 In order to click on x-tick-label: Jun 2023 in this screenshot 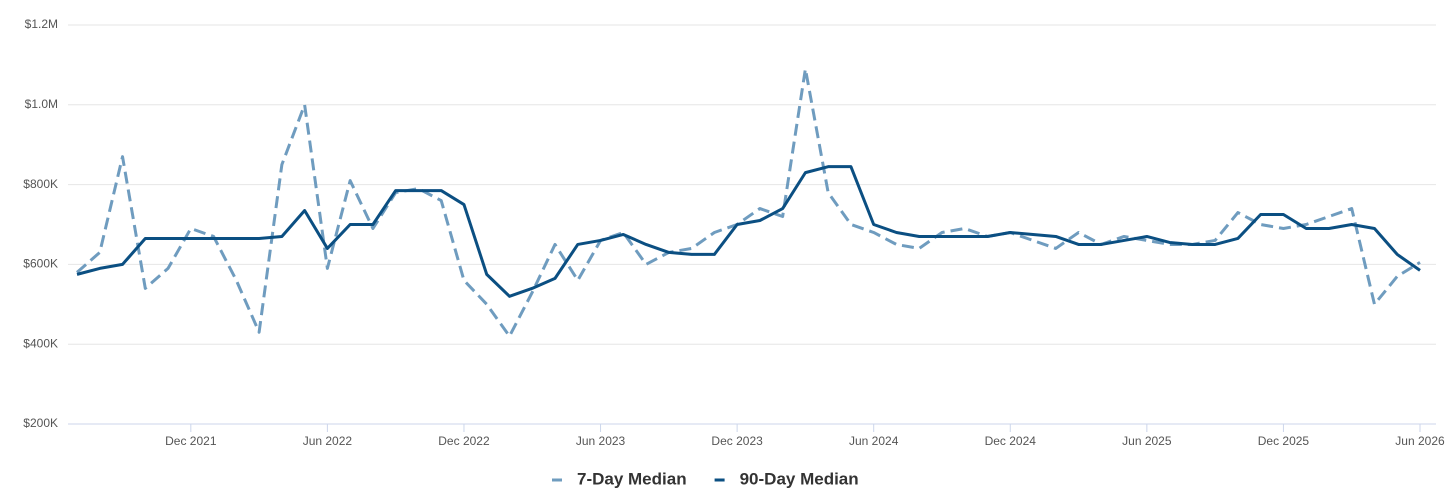, I will do `click(601, 441)`.